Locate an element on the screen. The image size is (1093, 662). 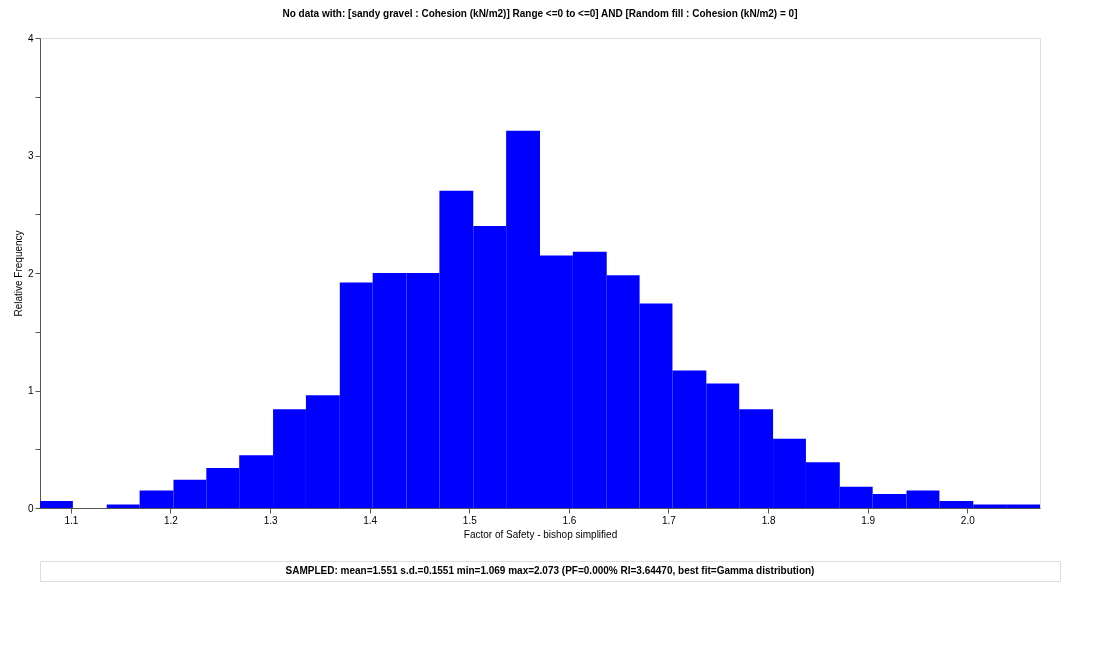
y-tick-label: 0 is located at coordinates (30, 508).